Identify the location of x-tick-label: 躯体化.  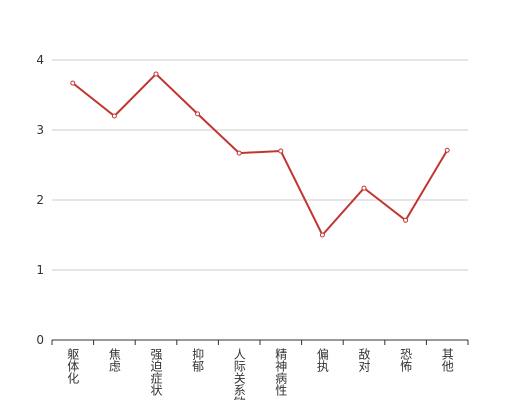
(73, 366).